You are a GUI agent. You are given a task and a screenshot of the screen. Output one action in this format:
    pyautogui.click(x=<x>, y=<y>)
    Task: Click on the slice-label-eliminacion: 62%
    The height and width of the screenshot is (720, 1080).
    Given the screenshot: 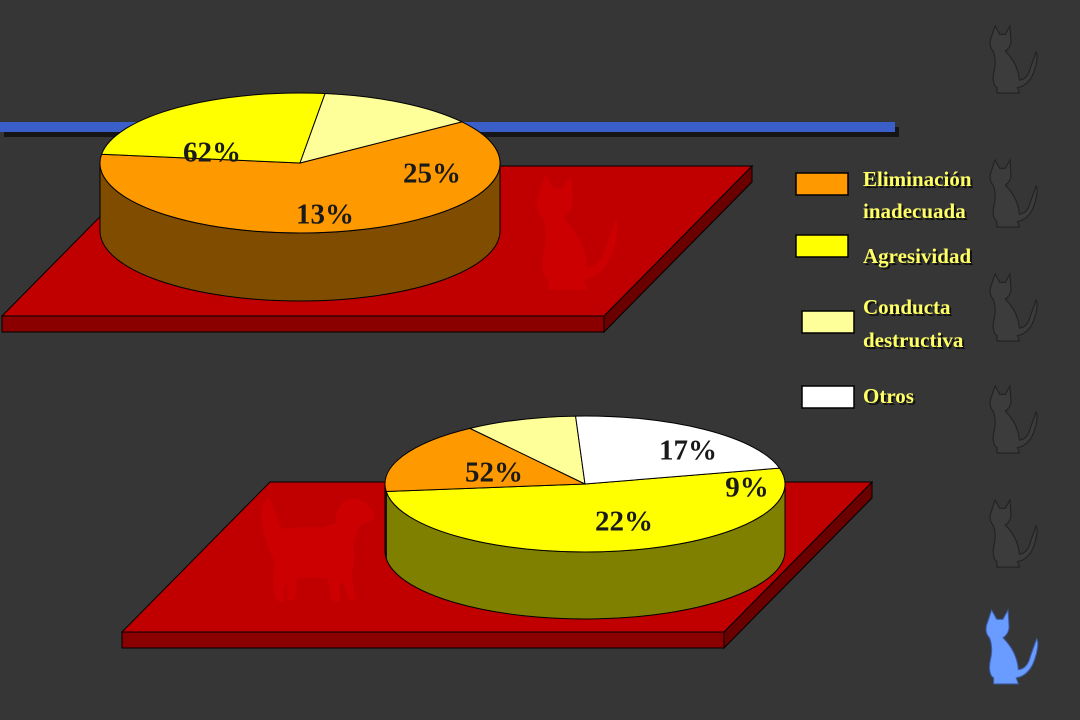 What is the action you would take?
    pyautogui.click(x=212, y=153)
    